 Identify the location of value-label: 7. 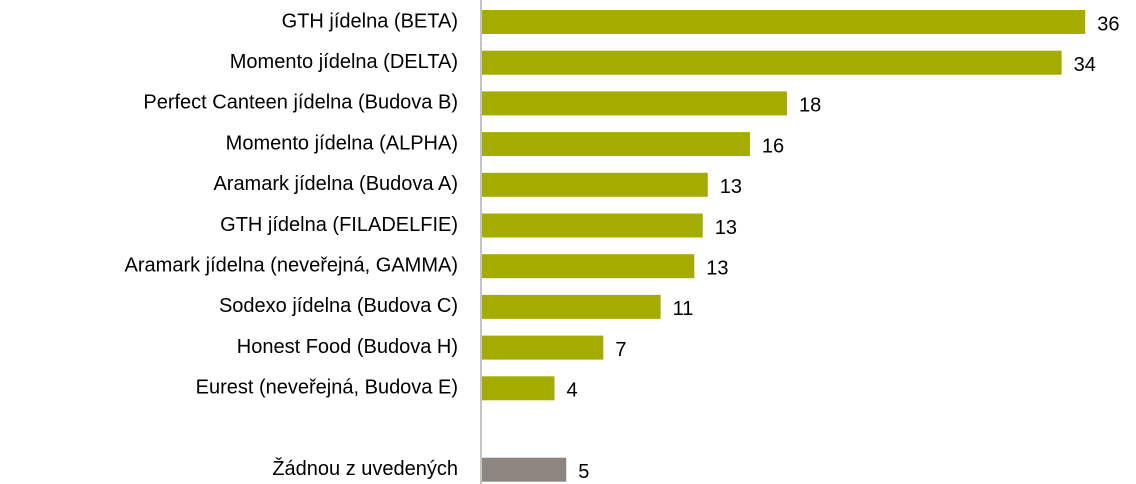
(620, 350).